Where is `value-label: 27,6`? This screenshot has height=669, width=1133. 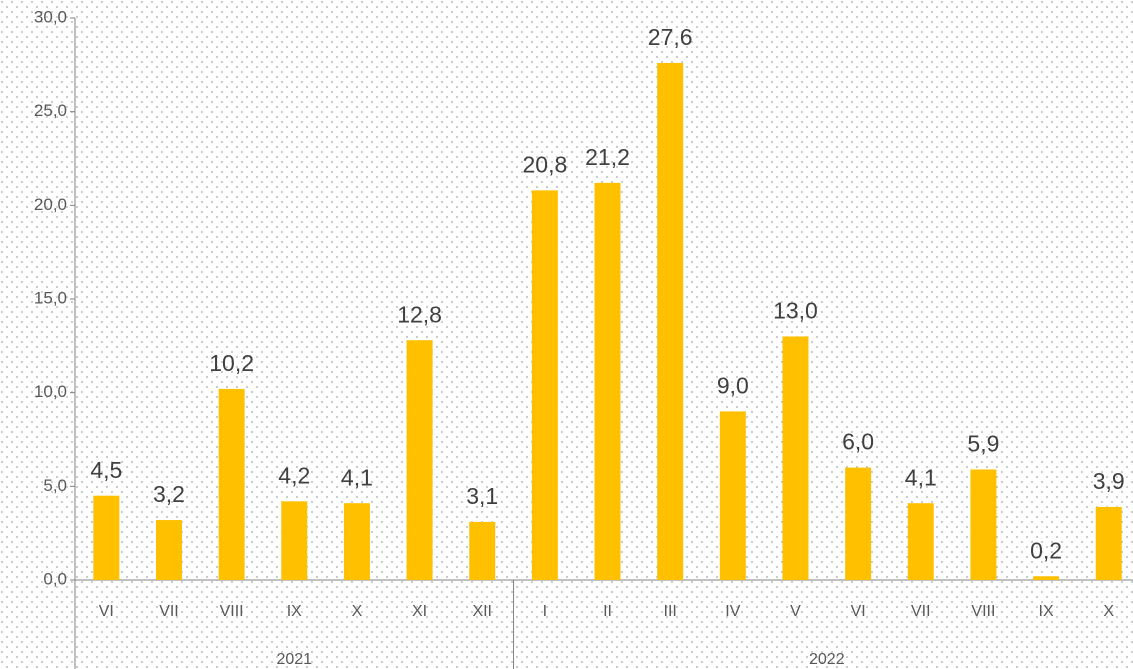
value-label: 27,6 is located at coordinates (670, 37).